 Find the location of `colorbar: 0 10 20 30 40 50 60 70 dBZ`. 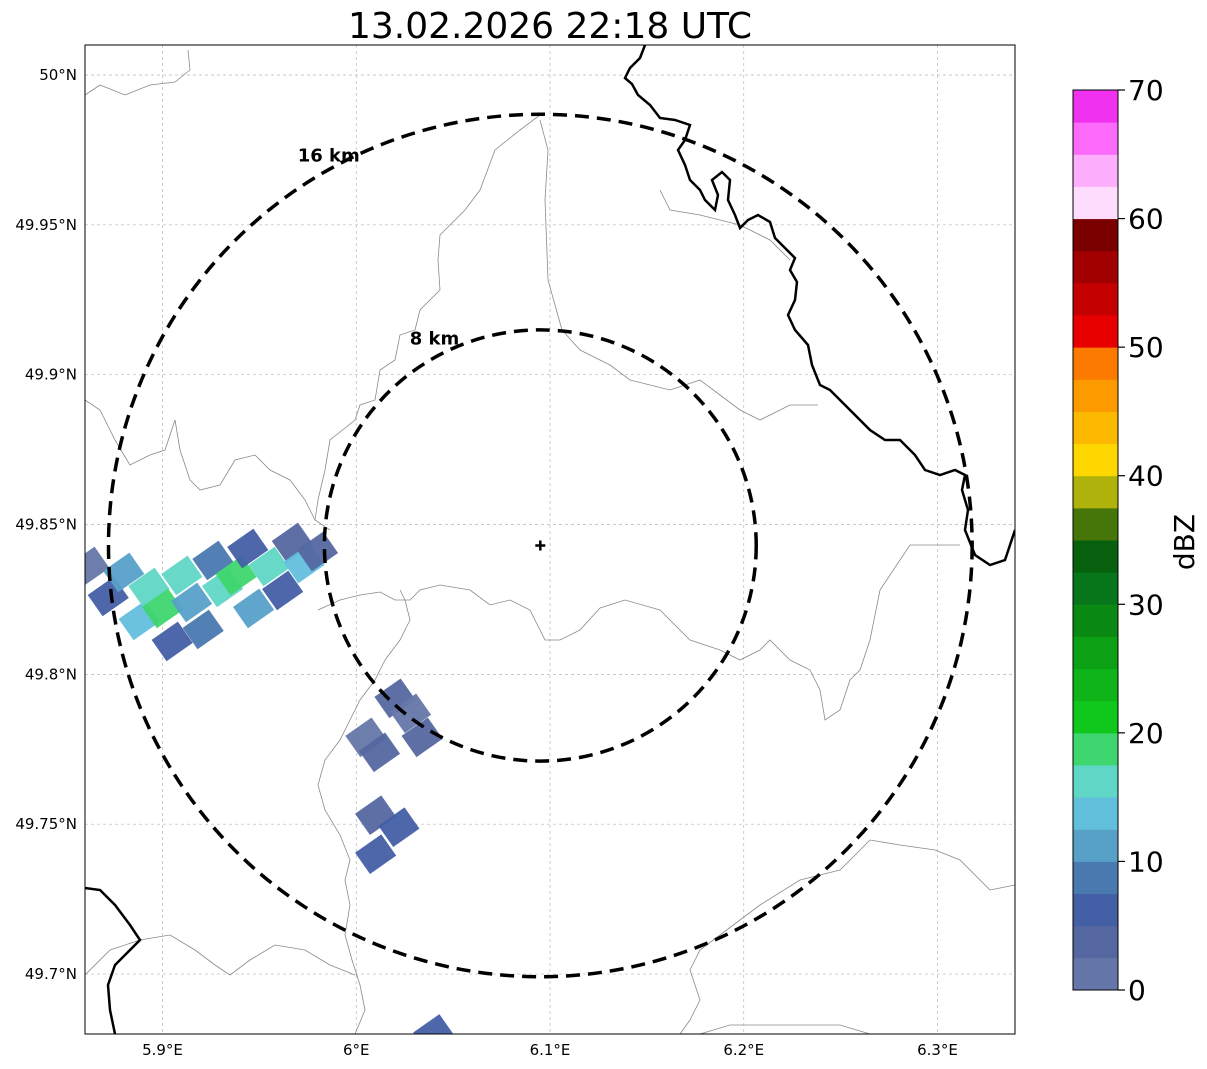

colorbar: 0 10 20 30 40 50 60 70 dBZ is located at coordinates (1136, 540).